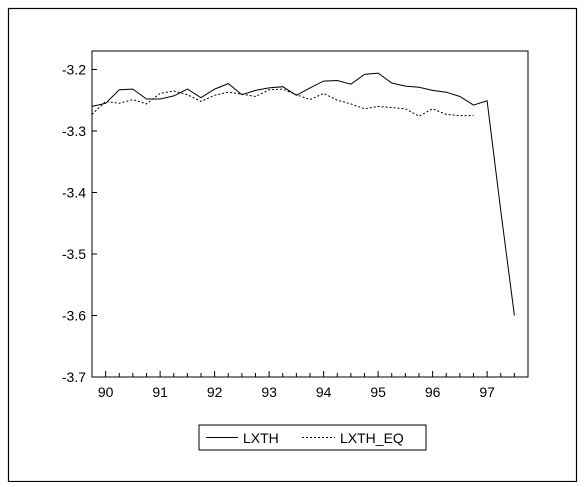 The image size is (585, 487). What do you see at coordinates (372, 438) in the screenshot?
I see `legend-label-lxth-eq: LXTH_EQ` at bounding box center [372, 438].